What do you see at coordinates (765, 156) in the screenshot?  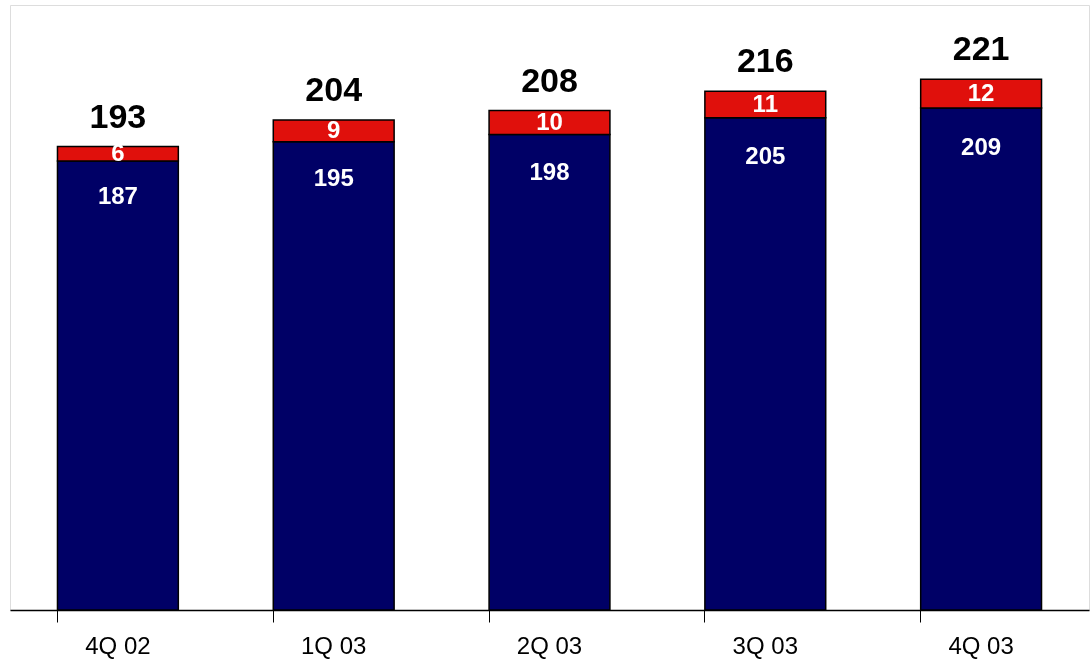 I see `data-label: 205` at bounding box center [765, 156].